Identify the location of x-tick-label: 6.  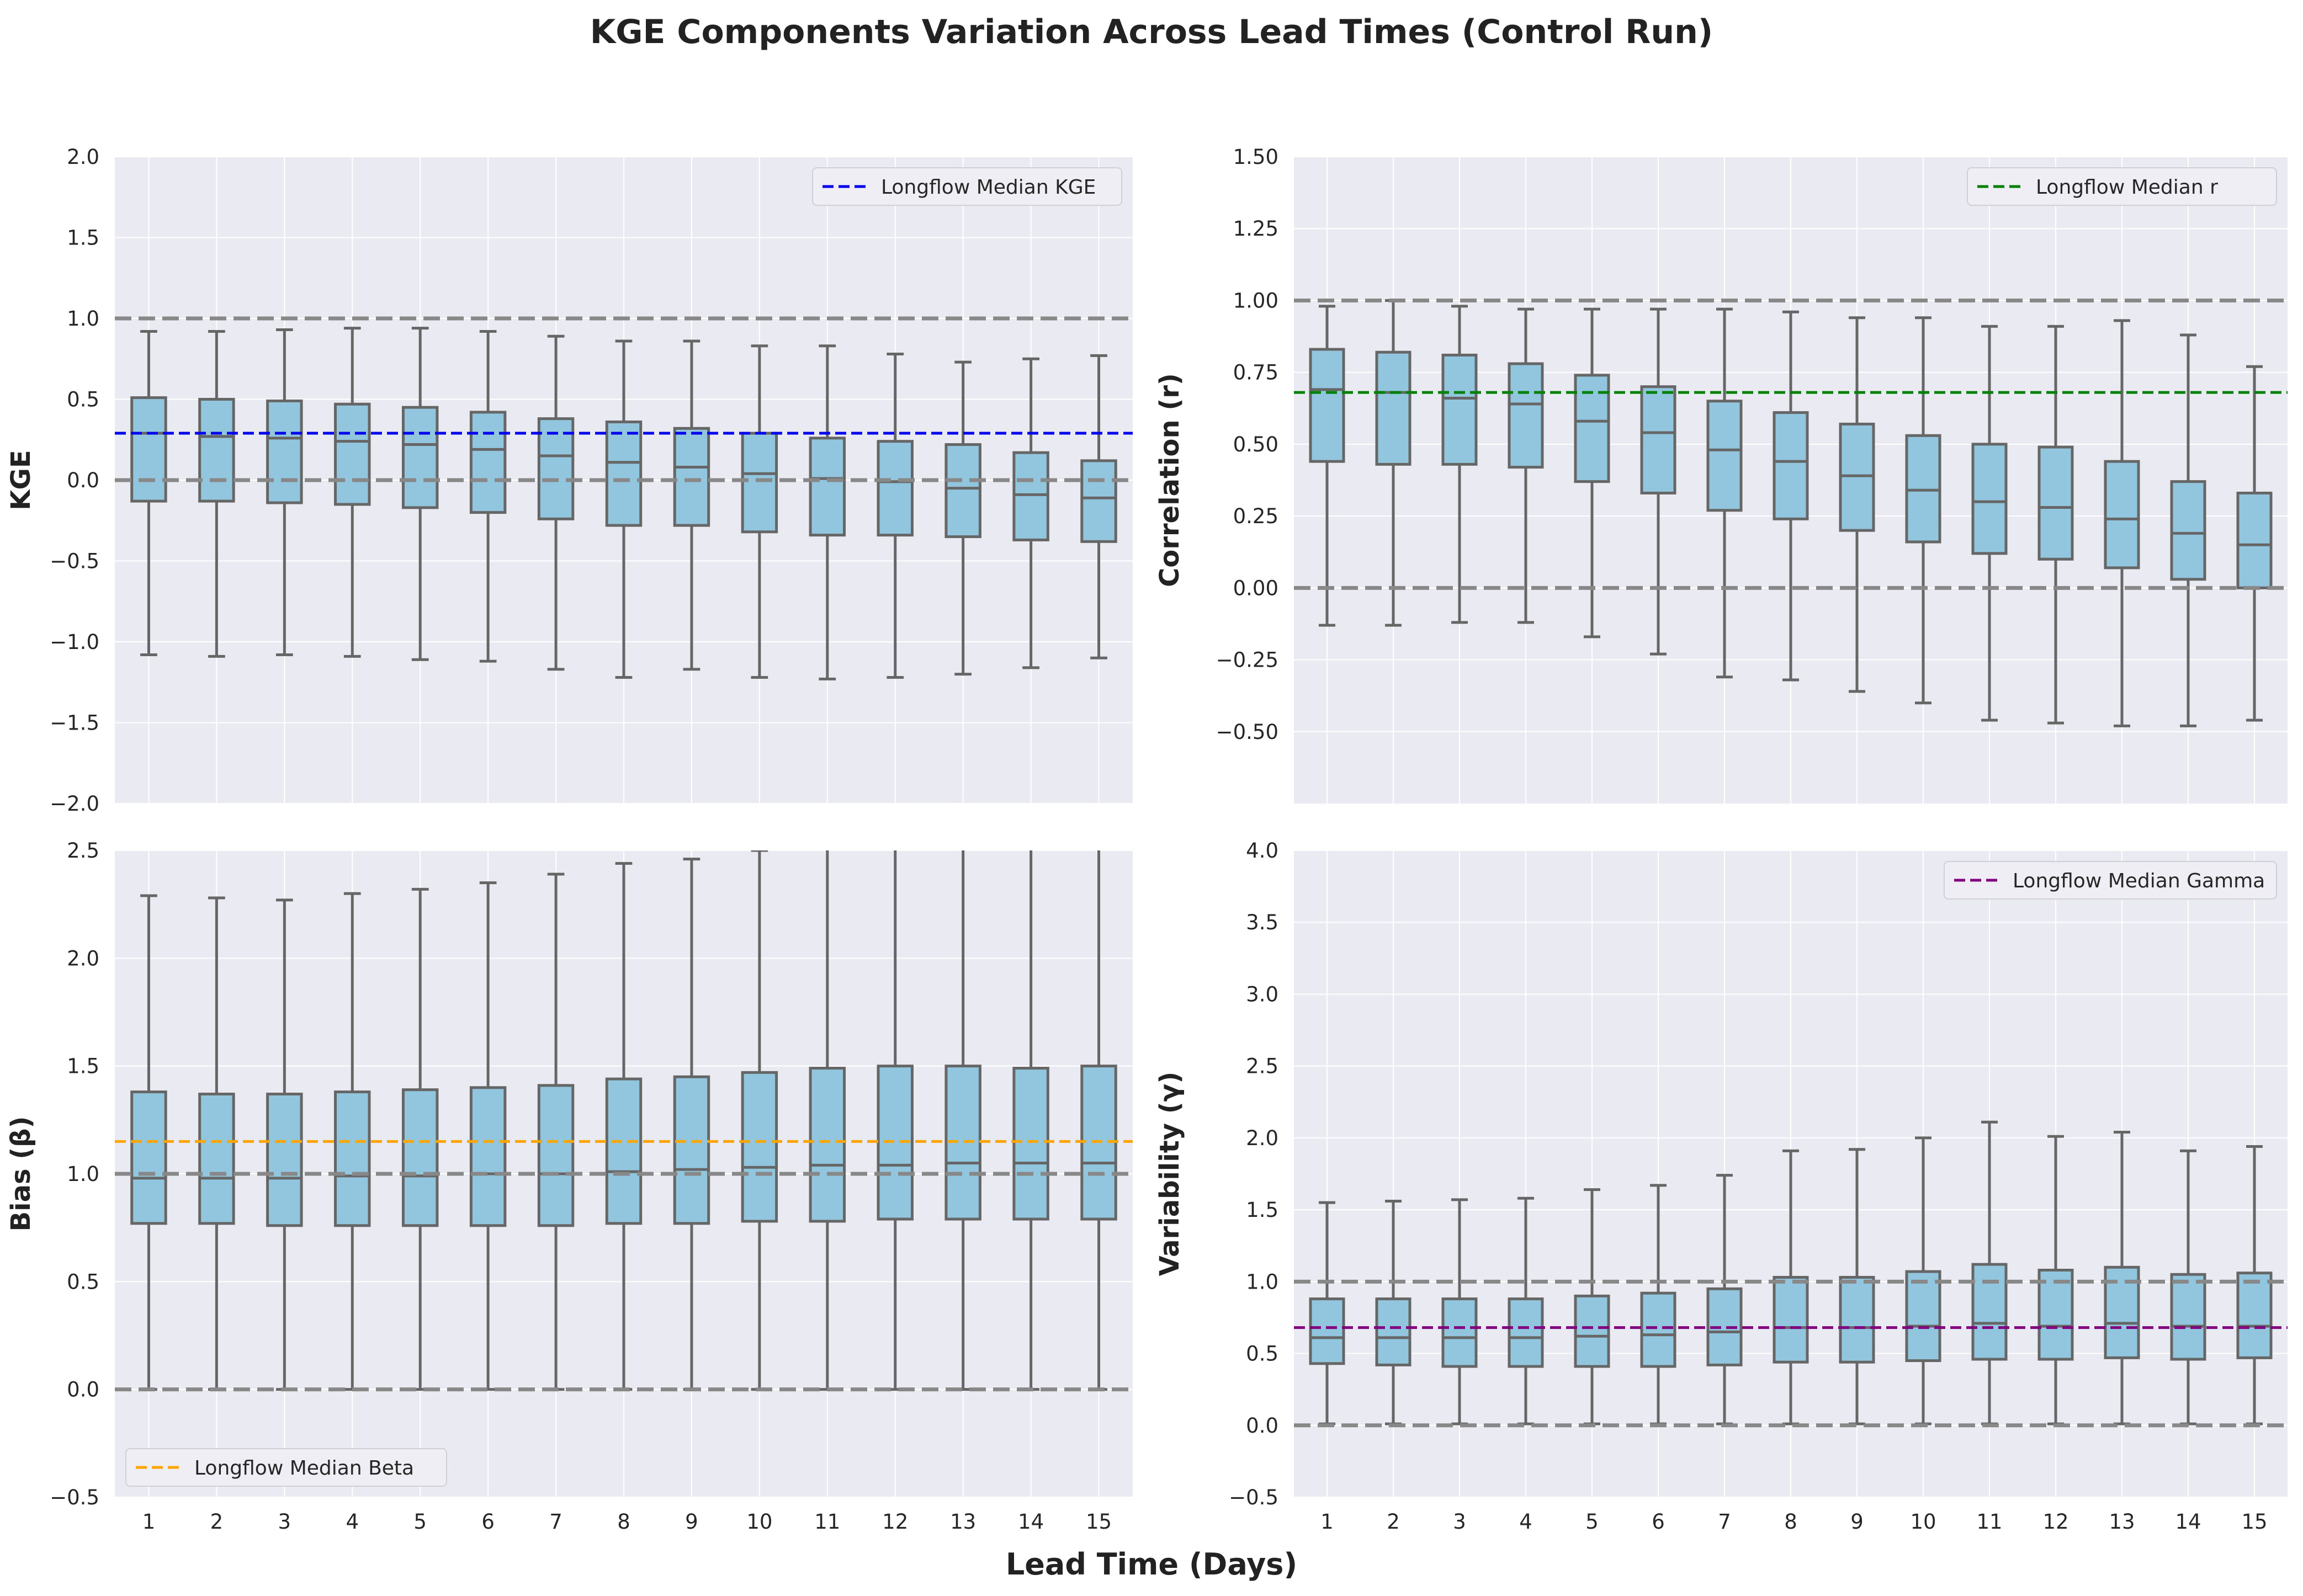
(1658, 1522).